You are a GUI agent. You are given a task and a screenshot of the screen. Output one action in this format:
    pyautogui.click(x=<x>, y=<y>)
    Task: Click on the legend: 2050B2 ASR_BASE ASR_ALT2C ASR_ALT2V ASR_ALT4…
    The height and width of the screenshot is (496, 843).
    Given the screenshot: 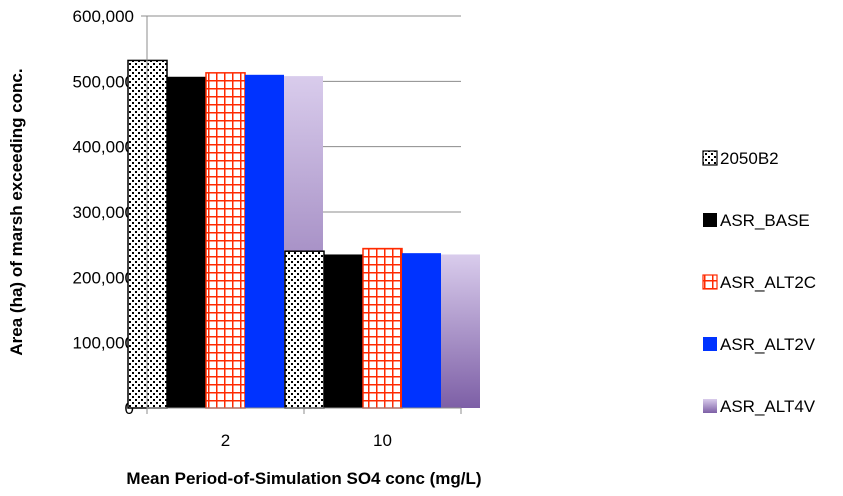 What is the action you would take?
    pyautogui.click(x=759, y=282)
    